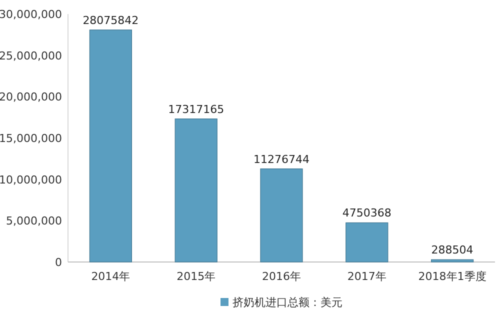  What do you see at coordinates (367, 213) in the screenshot?
I see `data-label: 4750368` at bounding box center [367, 213].